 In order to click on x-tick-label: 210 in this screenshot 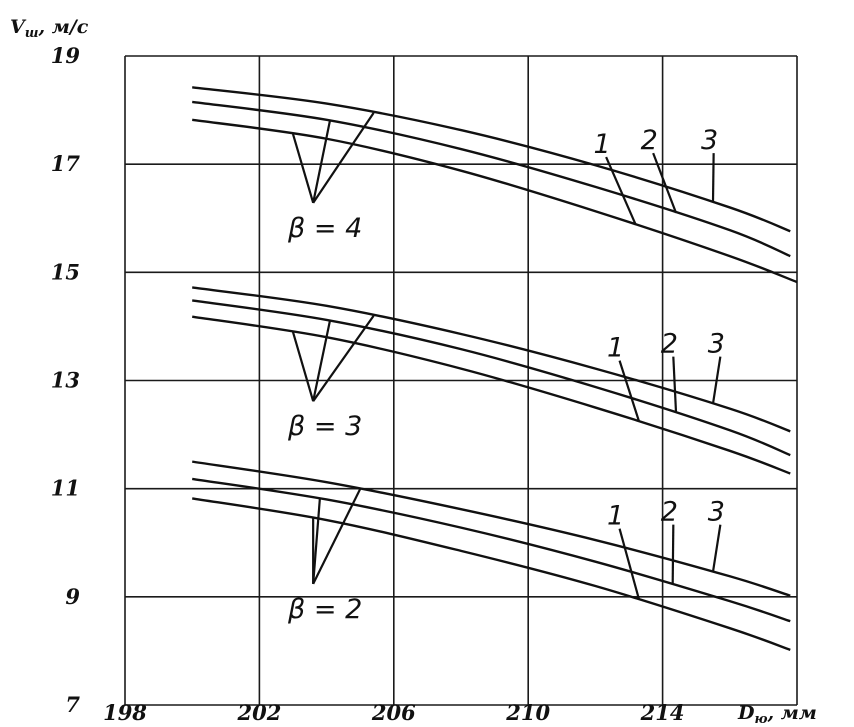, I will do `click(527, 712)`.